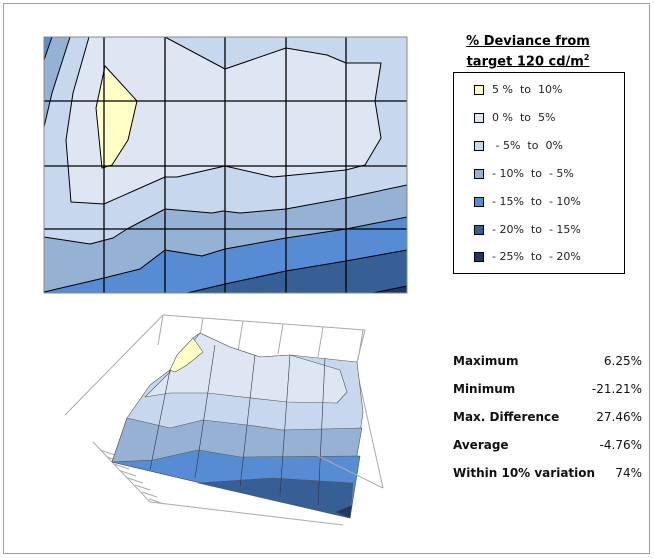 The image size is (654, 558). I want to click on legend-item: - 25% to - 20%, so click(527, 256).